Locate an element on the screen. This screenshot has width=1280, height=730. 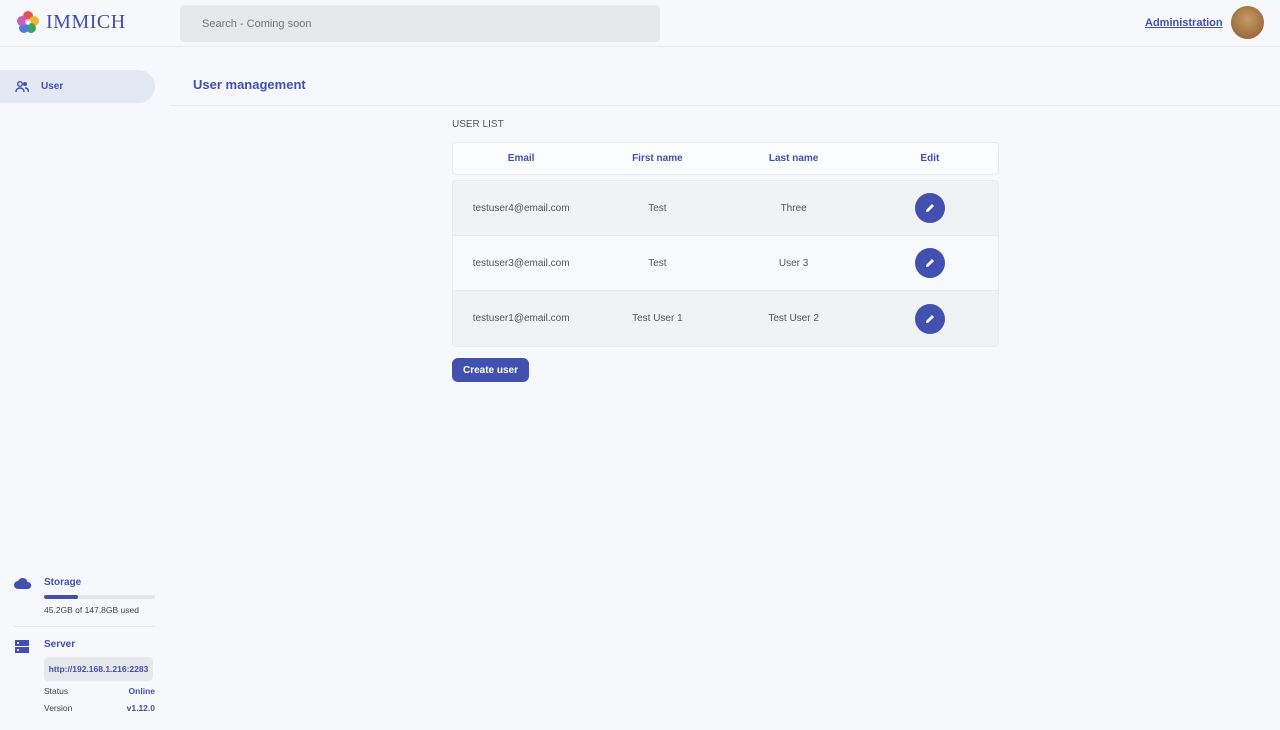
cell-last-name: User 3 is located at coordinates (793, 263).